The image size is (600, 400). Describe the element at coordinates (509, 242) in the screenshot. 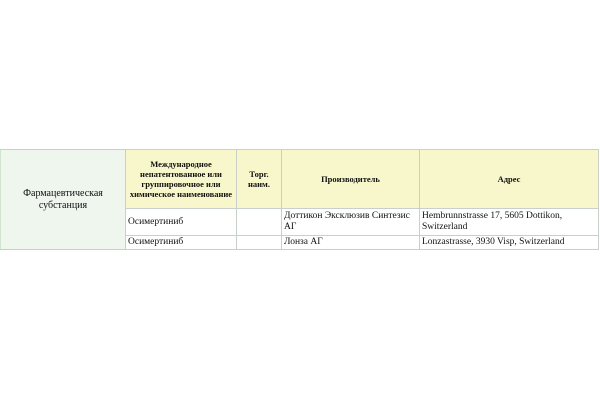

I see `cell-address: Lonzastrasse, 3930 Visp, Switzerland` at that location.